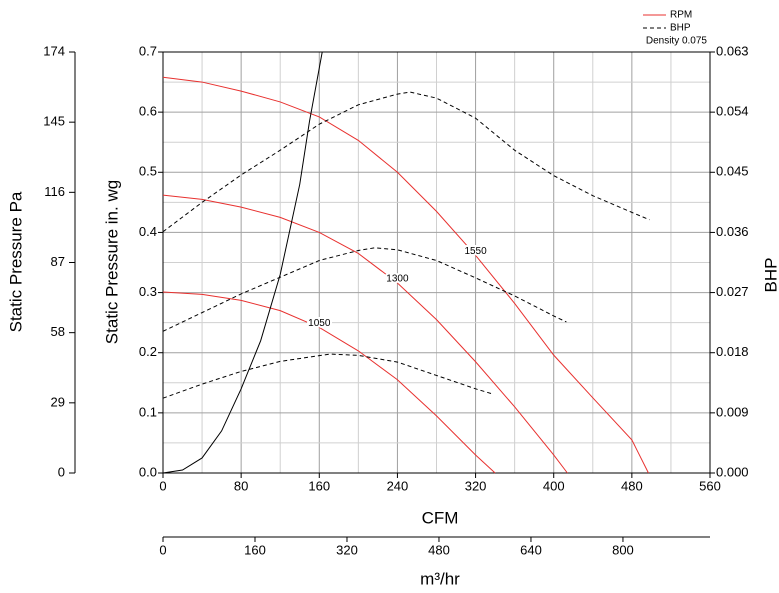 The image size is (779, 593). What do you see at coordinates (148, 171) in the screenshot?
I see `y-tick-label: 0.5` at bounding box center [148, 171].